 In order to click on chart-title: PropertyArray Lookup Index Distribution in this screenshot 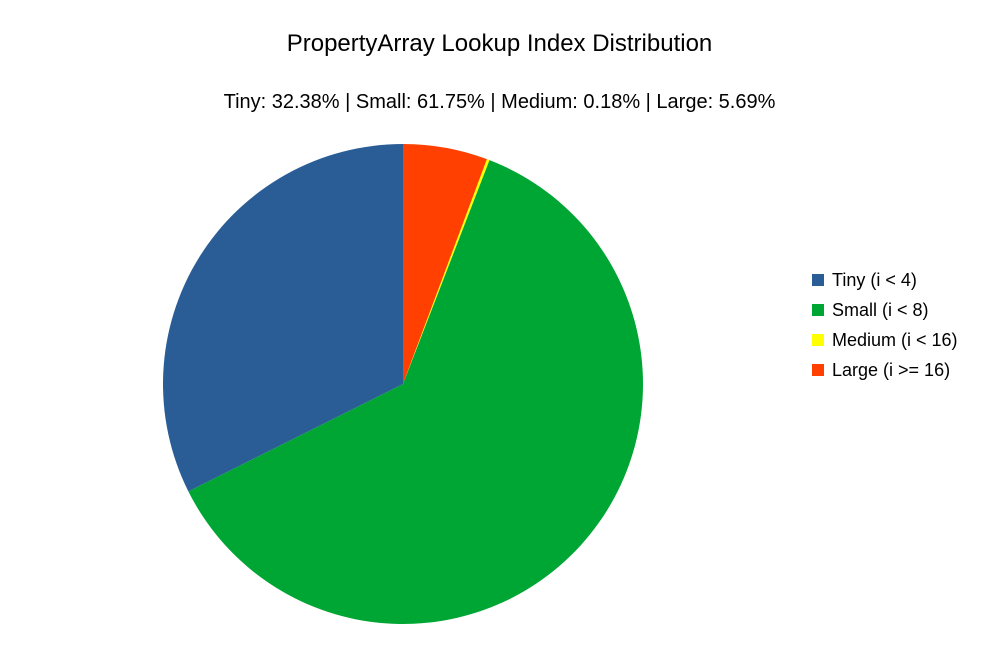, I will do `click(499, 43)`.